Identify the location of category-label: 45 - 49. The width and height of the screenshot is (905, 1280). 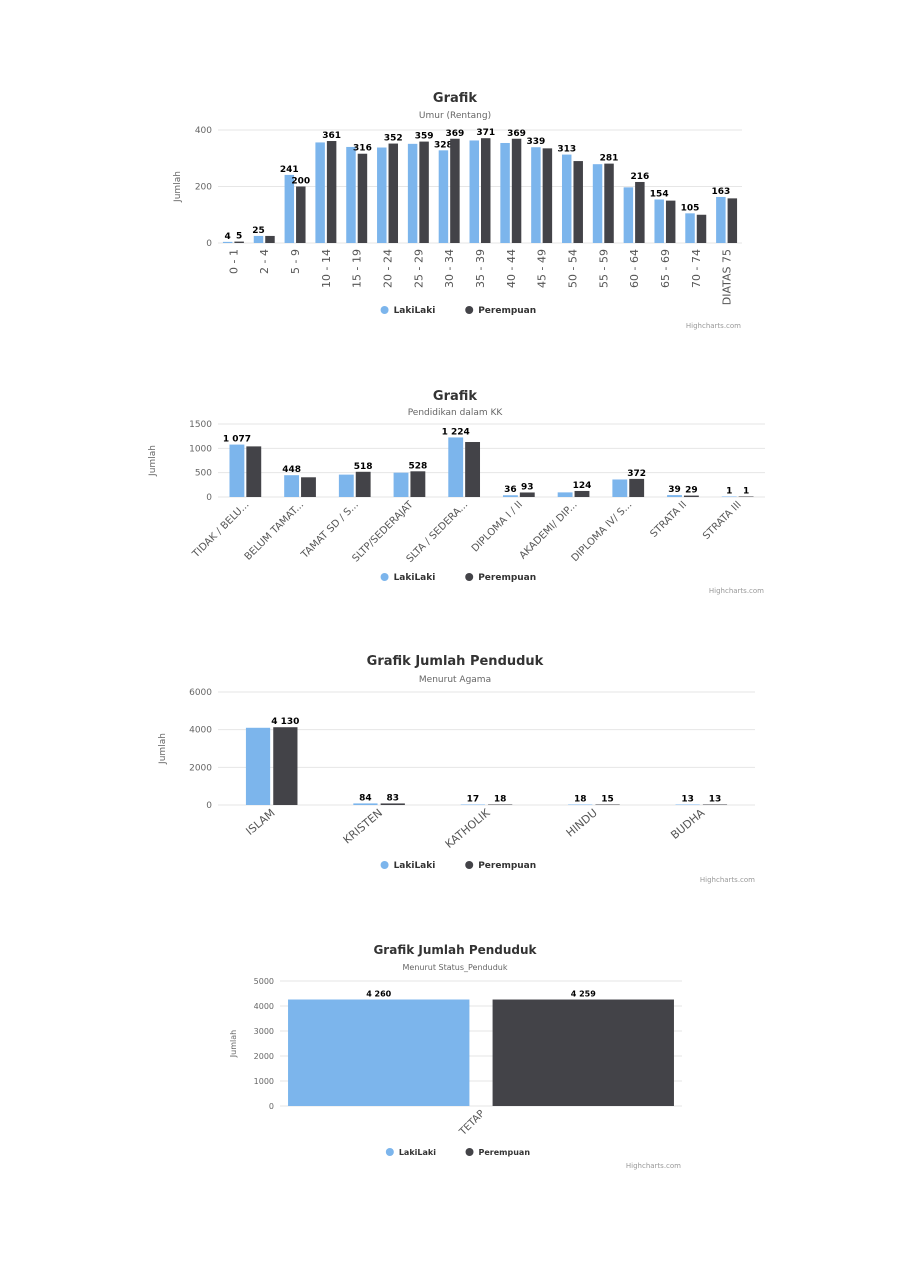
(542, 268).